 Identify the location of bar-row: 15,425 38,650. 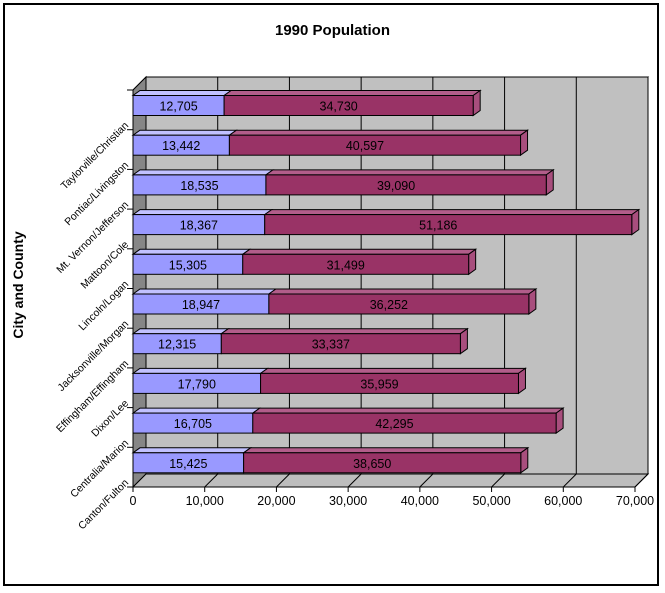
(330, 460).